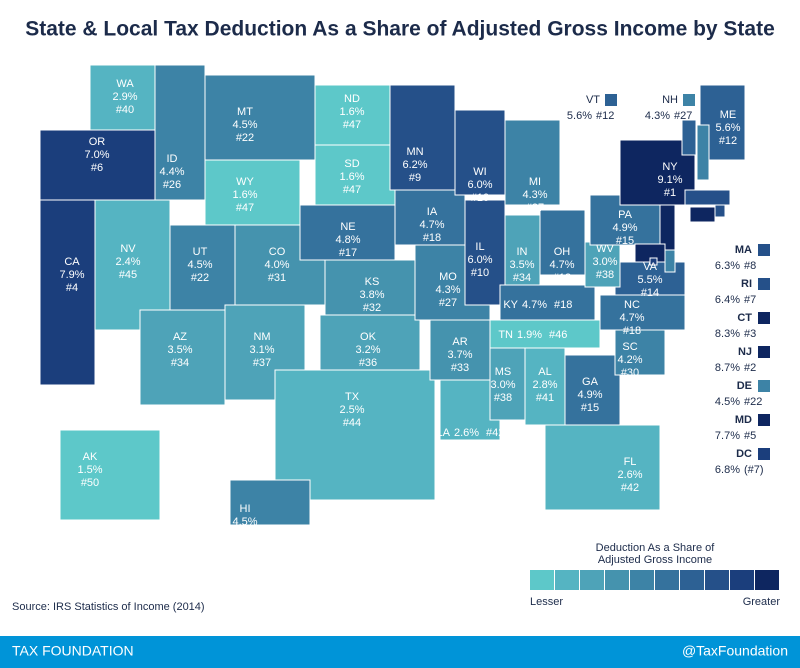 Image resolution: width=800 pixels, height=668 pixels. What do you see at coordinates (744, 386) in the screenshot?
I see `callout-abbr: DE` at bounding box center [744, 386].